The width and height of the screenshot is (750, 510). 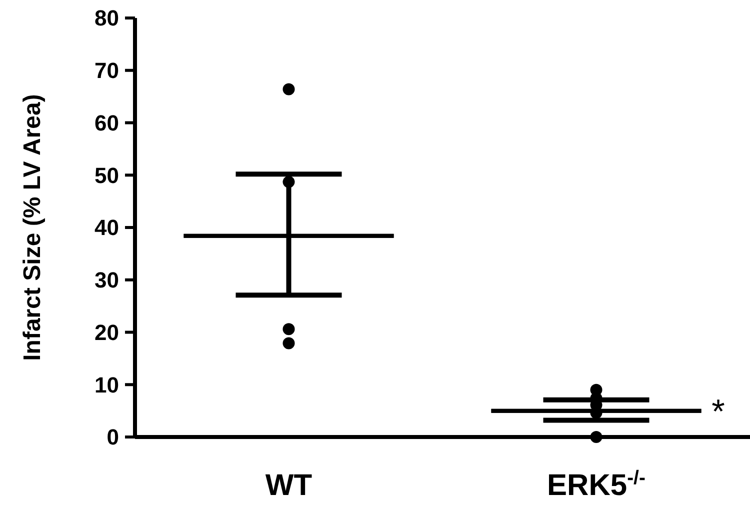 I want to click on y-axis-title: Infarct Size (% LV Area), so click(x=32, y=227).